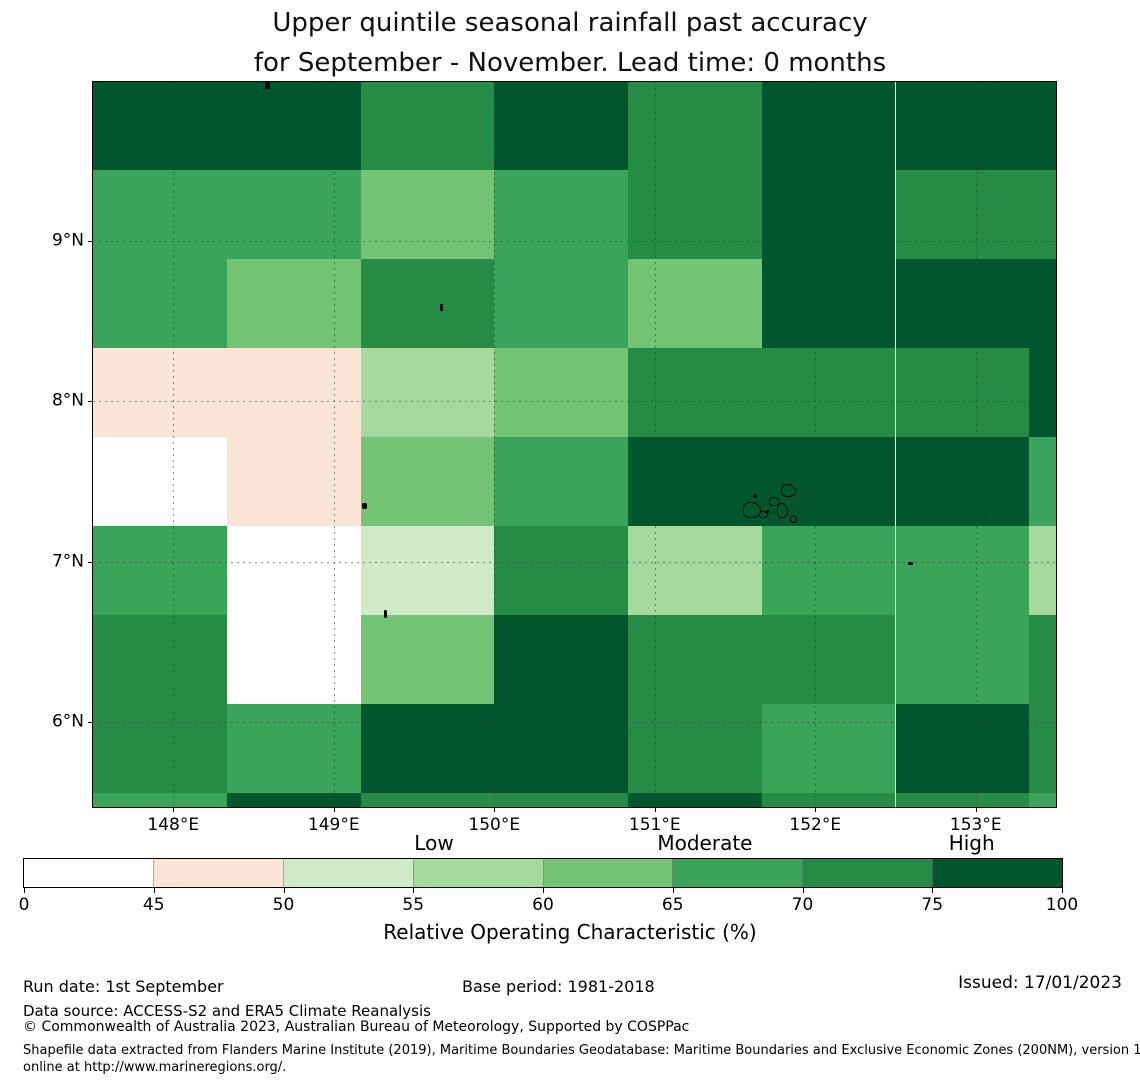  Describe the element at coordinates (558, 986) in the screenshot. I see `base-period-text: Base period: 1981-2018` at that location.